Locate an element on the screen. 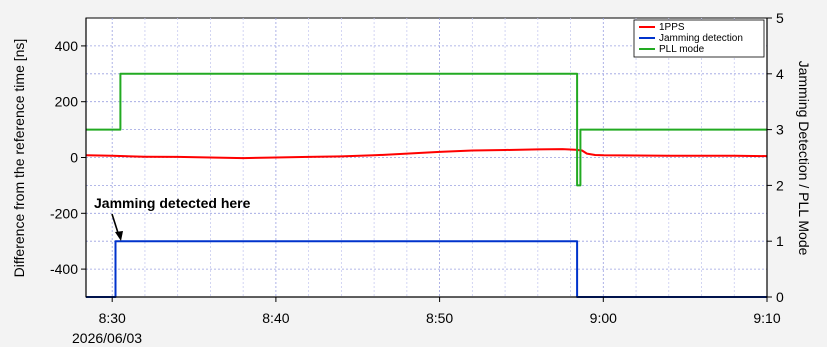  x-tick-label: 8:40 is located at coordinates (275, 318).